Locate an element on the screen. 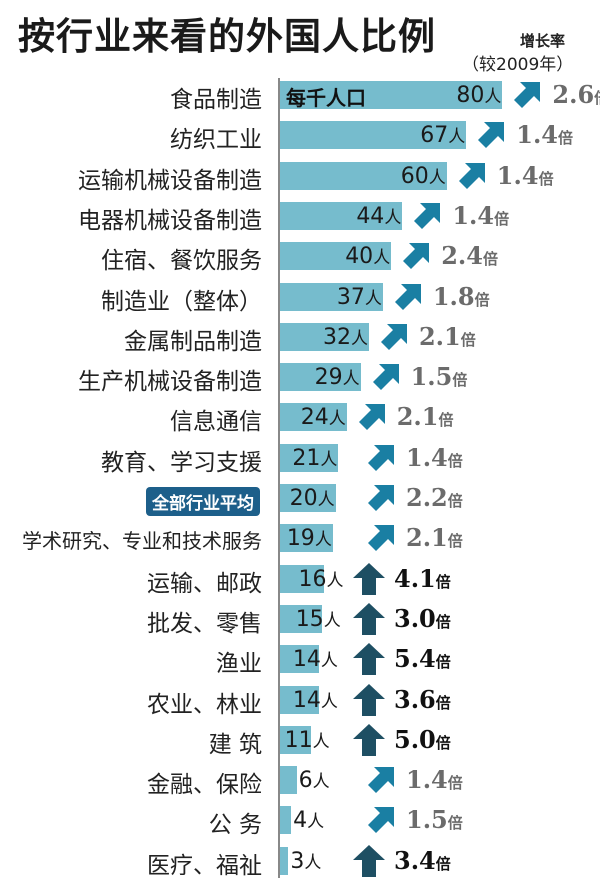  value-number: 11 is located at coordinates (298, 740).